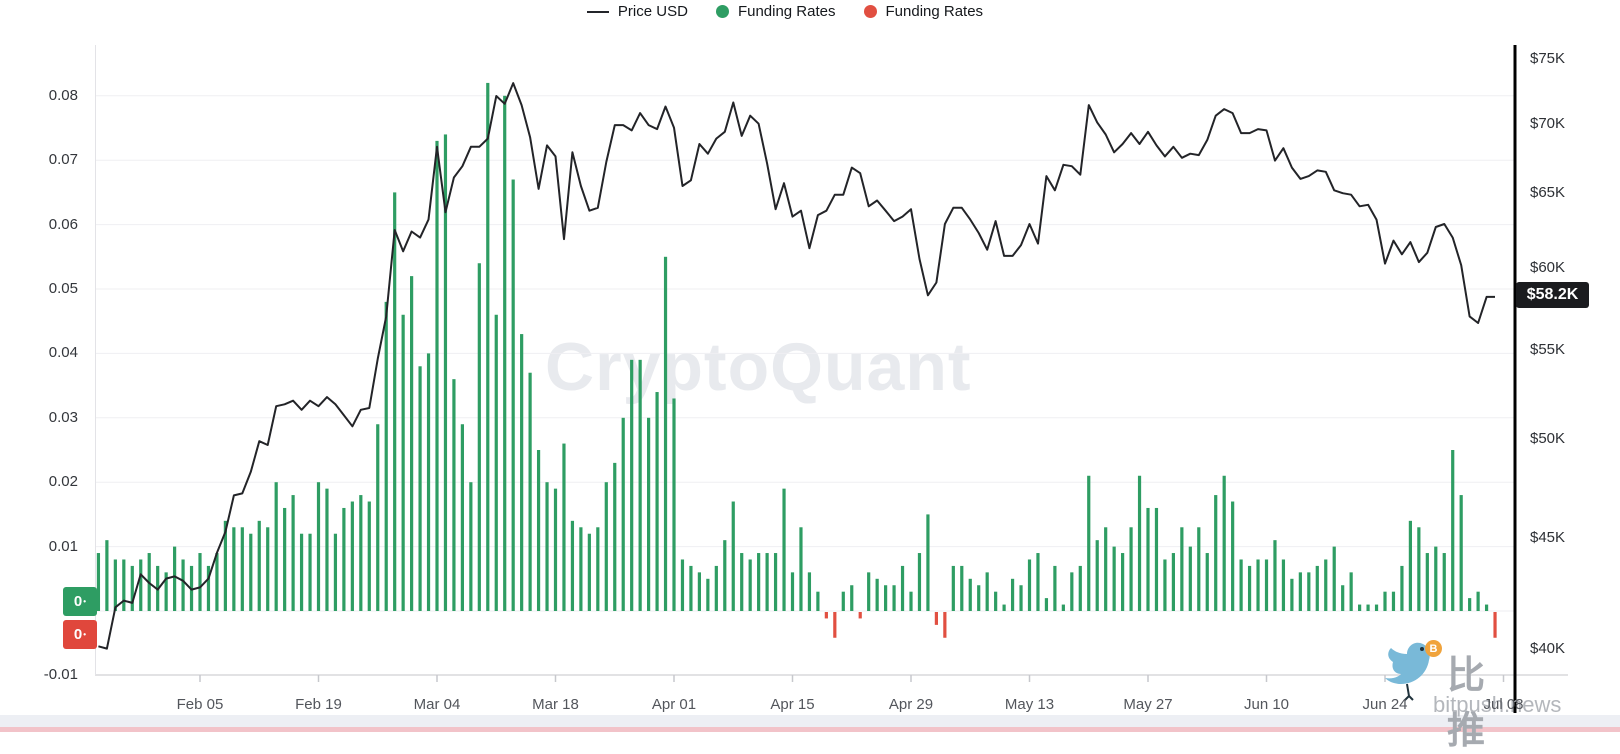  Describe the element at coordinates (722, 11) in the screenshot. I see `green-dot-icon` at that location.